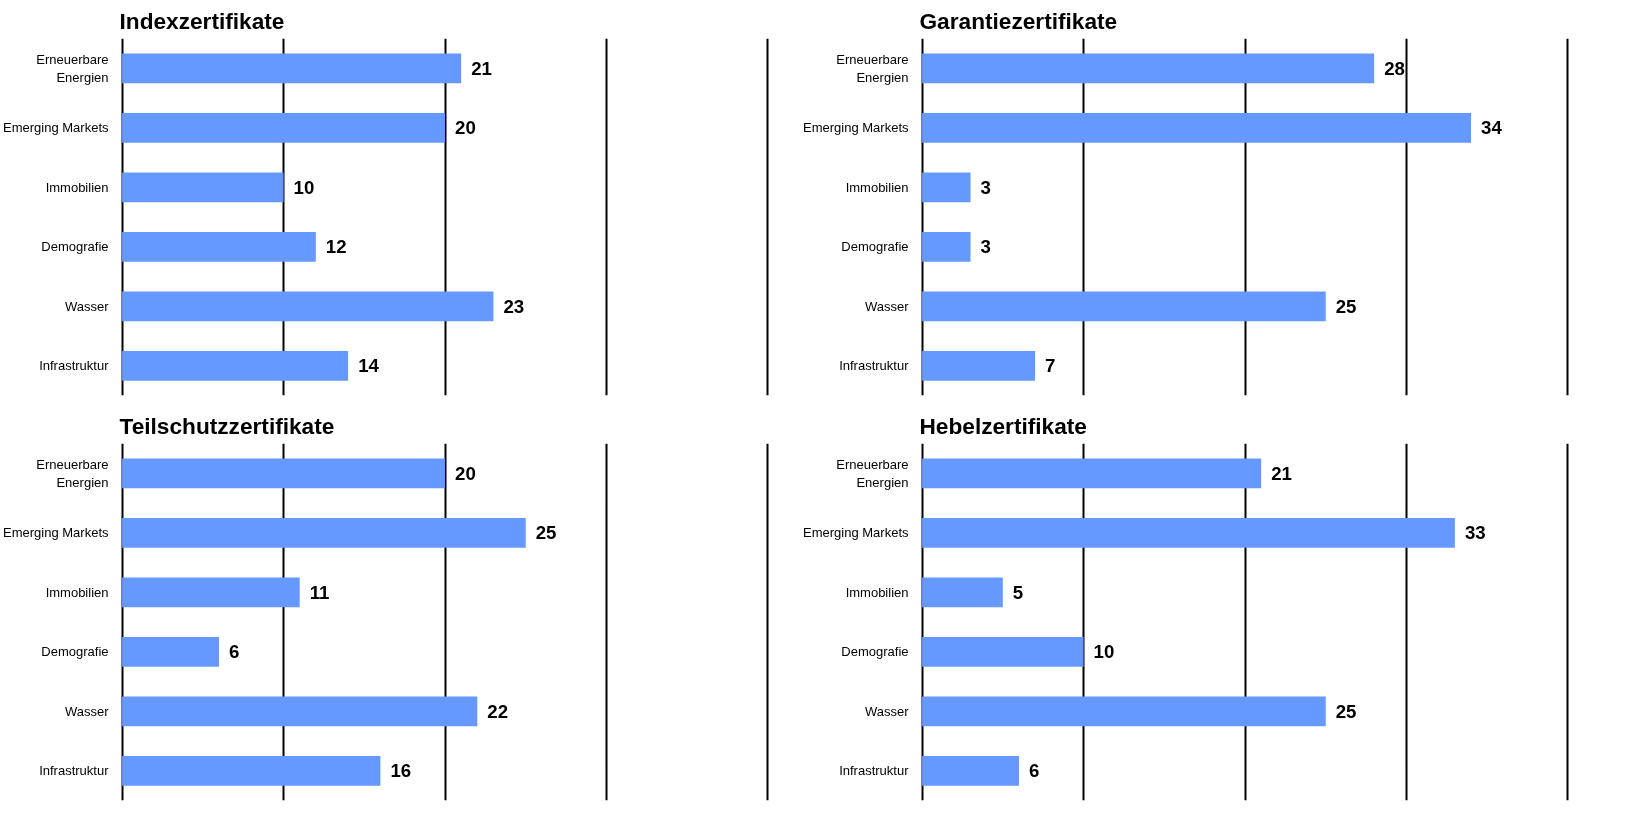 The image size is (1625, 826). I want to click on data-label: 34, so click(1492, 128).